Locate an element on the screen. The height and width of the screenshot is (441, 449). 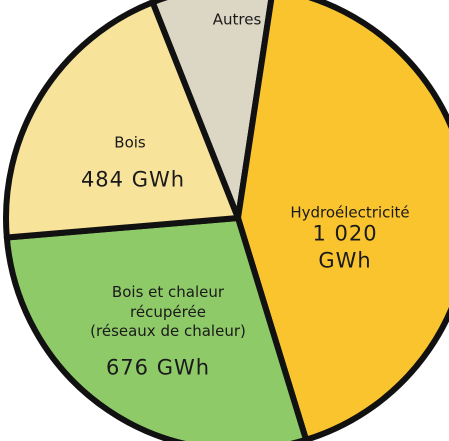
value-label: 676 GWh is located at coordinates (158, 367).